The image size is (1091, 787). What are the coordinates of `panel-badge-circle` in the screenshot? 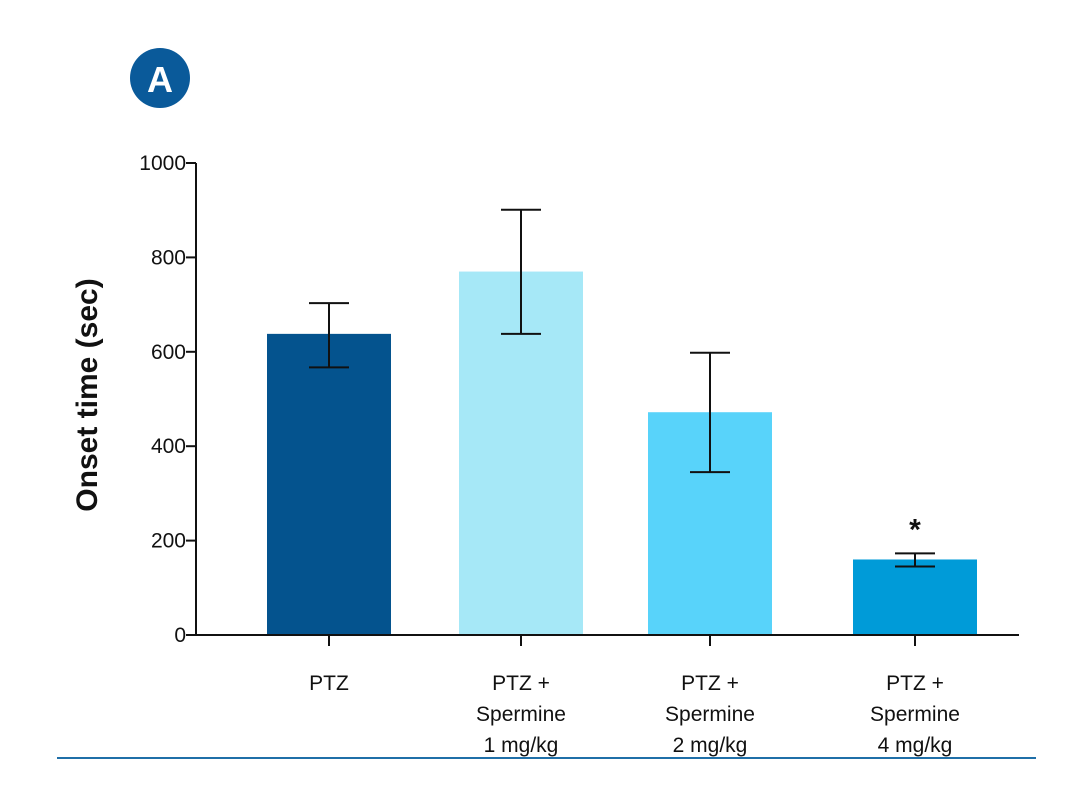 It's located at (160, 78).